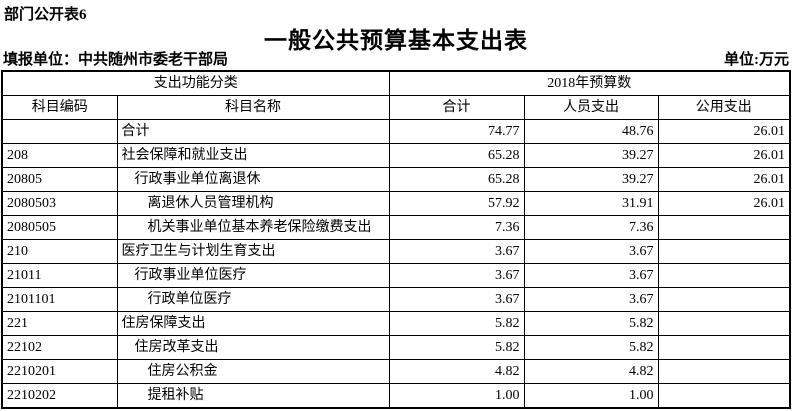  Describe the element at coordinates (253, 396) in the screenshot. I see `subject-name-cell: 提租补贴` at that location.